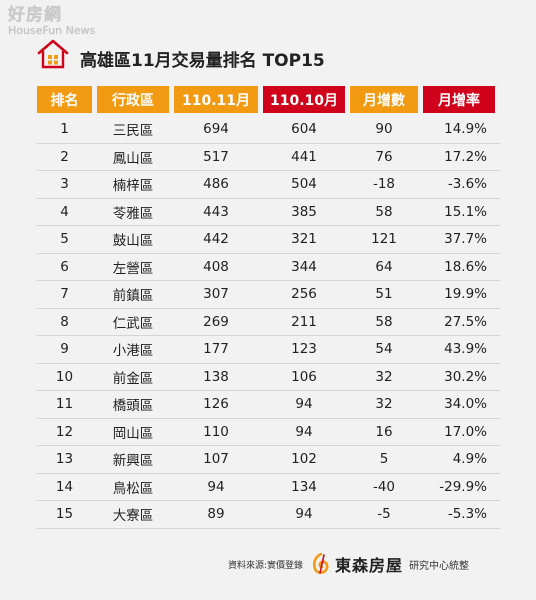  I want to click on cell-monthly-change: 90, so click(384, 129).